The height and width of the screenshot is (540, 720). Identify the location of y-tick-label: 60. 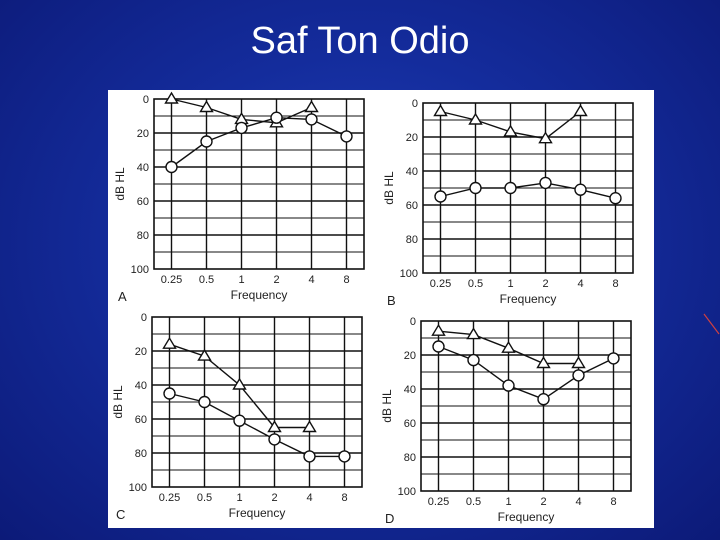
(141, 420).